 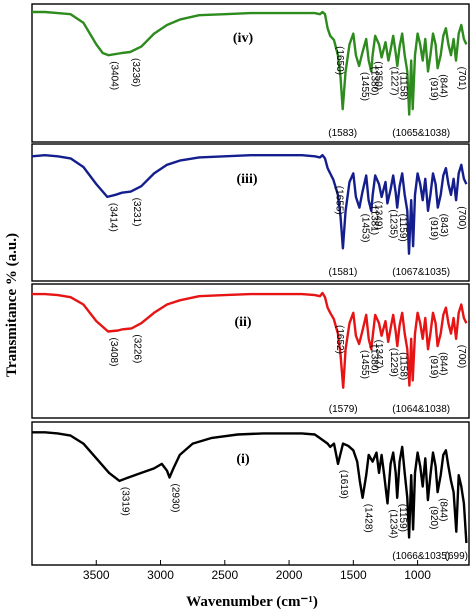 What do you see at coordinates (338, 200) in the screenshot?
I see `peak-annotation: (1655)` at bounding box center [338, 200].